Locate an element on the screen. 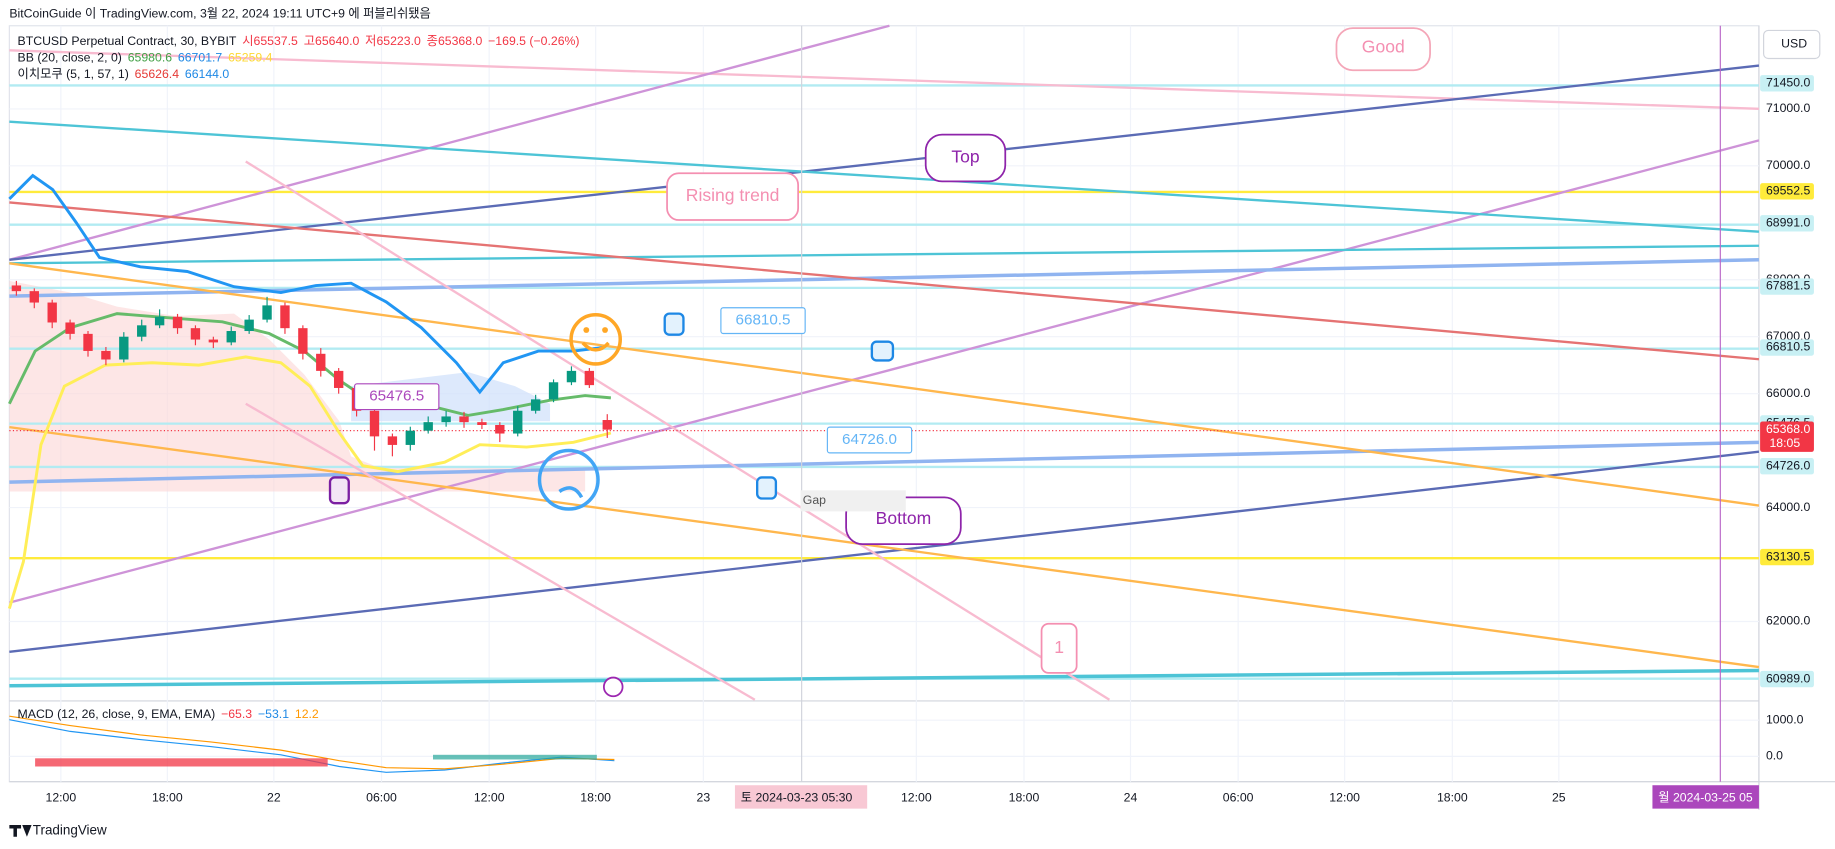  bb-lower is located at coordinates (309, 482).